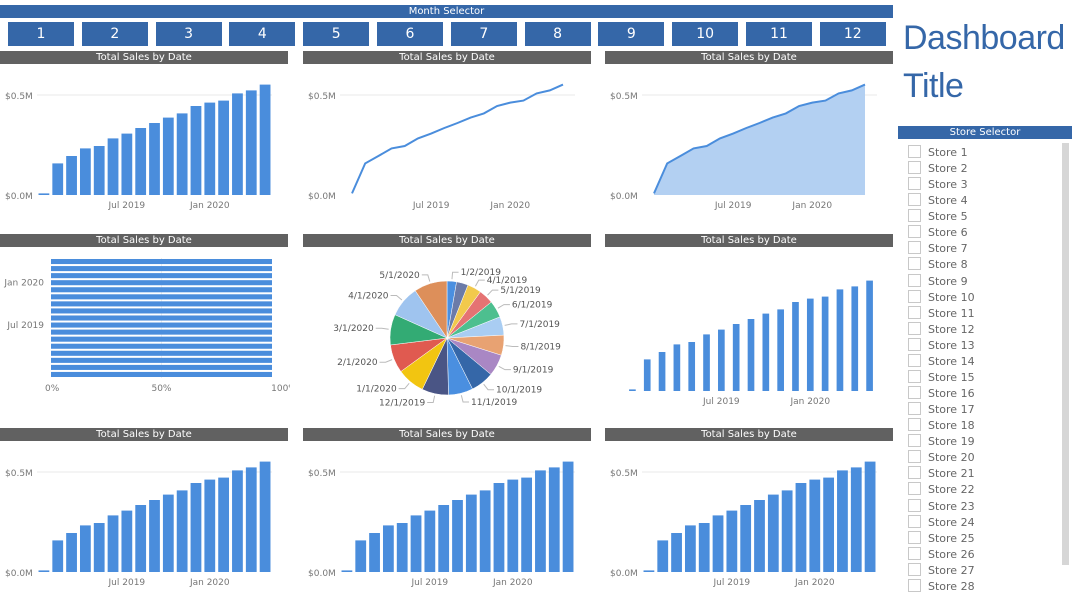 This screenshot has height=613, width=1080. Describe the element at coordinates (483, 34) in the screenshot. I see `month-button-7: 7` at that location.